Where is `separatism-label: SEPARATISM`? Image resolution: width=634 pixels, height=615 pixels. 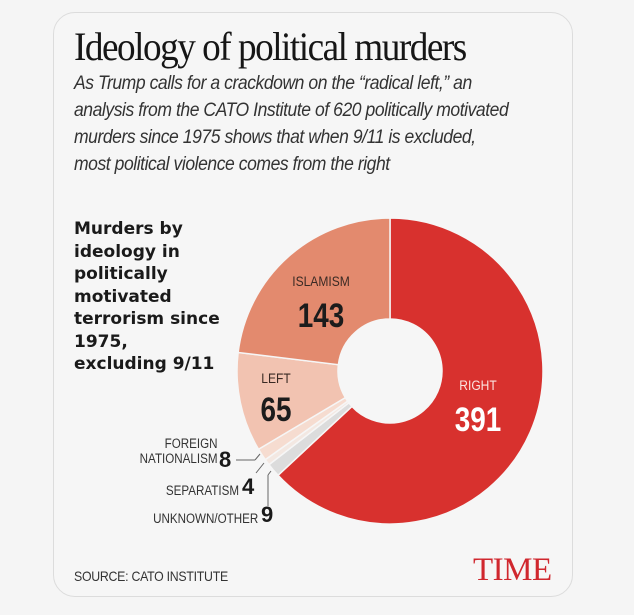 separatism-label: SEPARATISM is located at coordinates (202, 490).